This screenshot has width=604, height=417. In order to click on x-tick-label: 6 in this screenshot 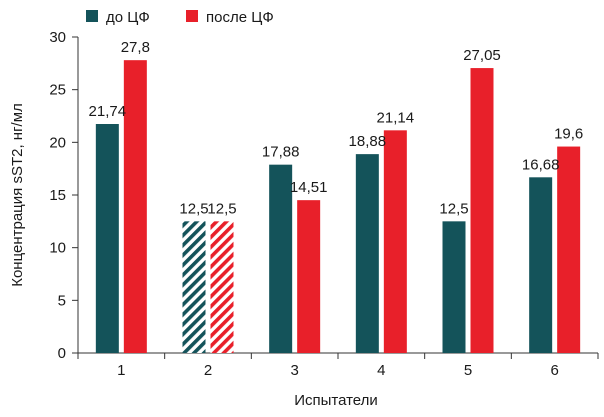, I will do `click(554, 370)`.